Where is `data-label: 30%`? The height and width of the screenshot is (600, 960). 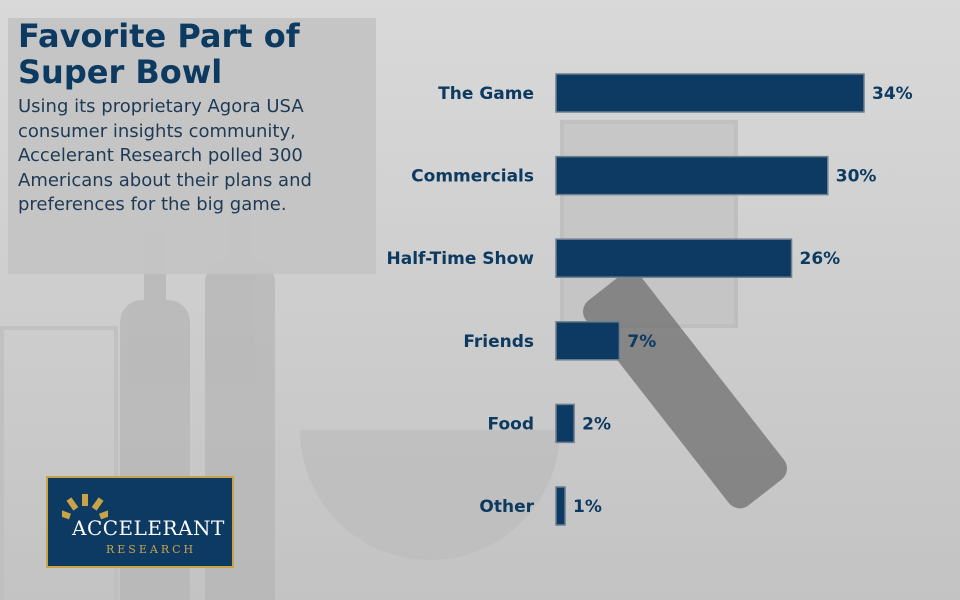 data-label: 30% is located at coordinates (856, 177).